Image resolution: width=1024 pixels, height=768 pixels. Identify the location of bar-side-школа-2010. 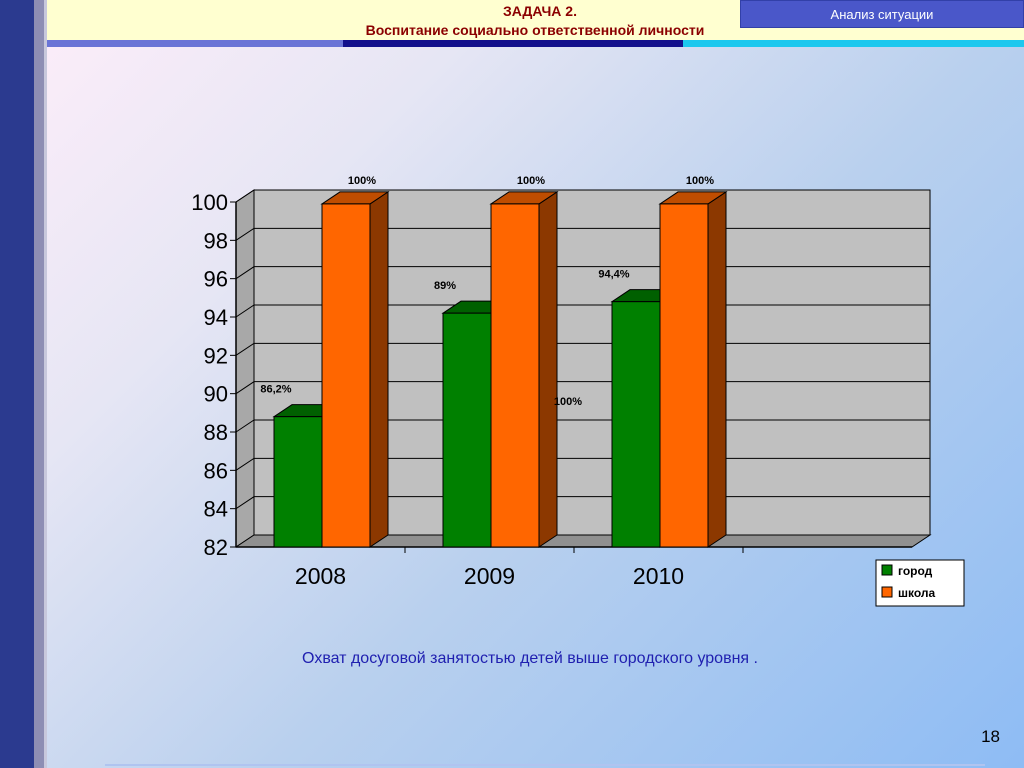
(717, 369).